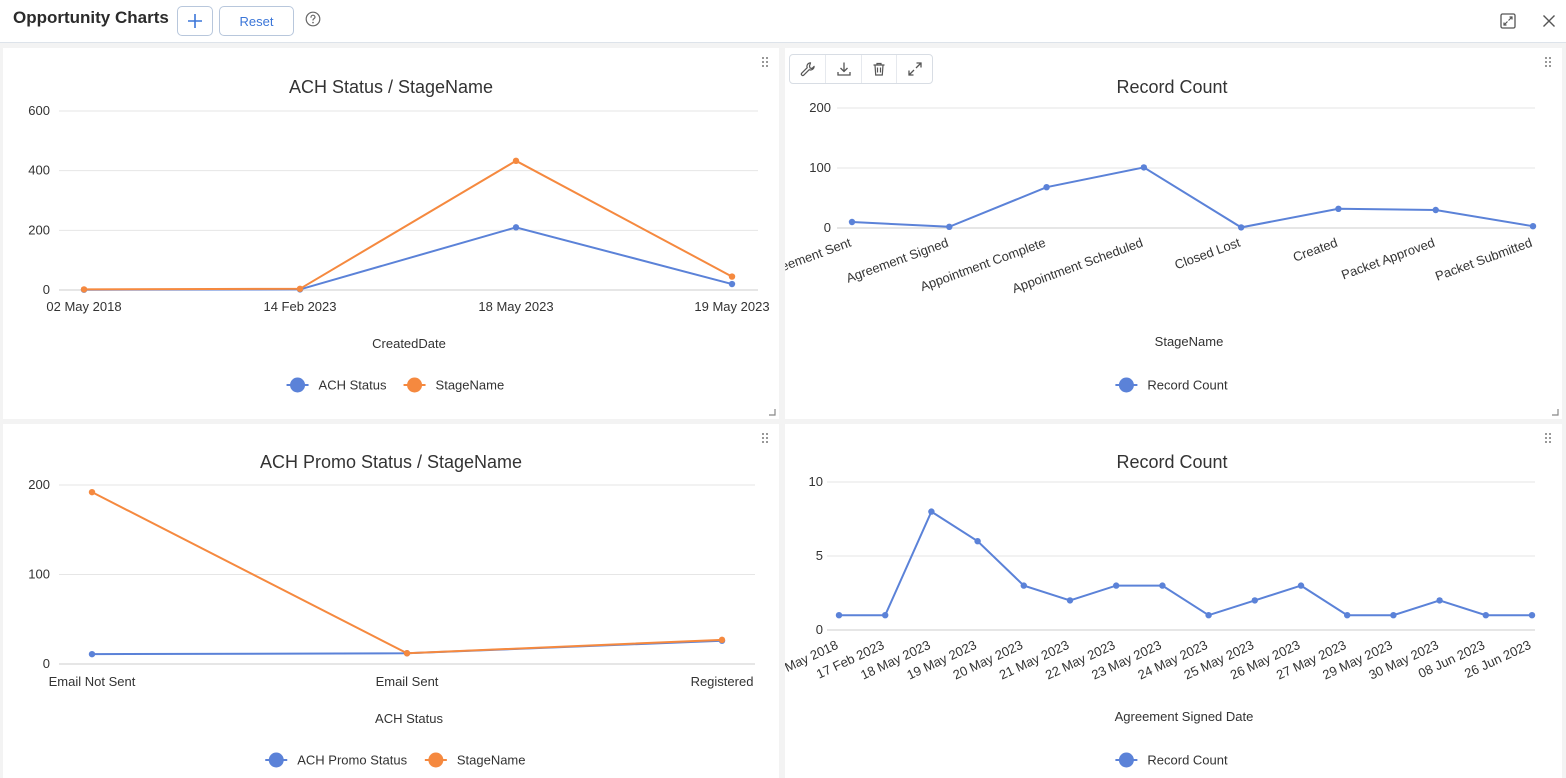 The width and height of the screenshot is (1566, 778). Describe the element at coordinates (1508, 21) in the screenshot. I see `expand-icon` at that location.